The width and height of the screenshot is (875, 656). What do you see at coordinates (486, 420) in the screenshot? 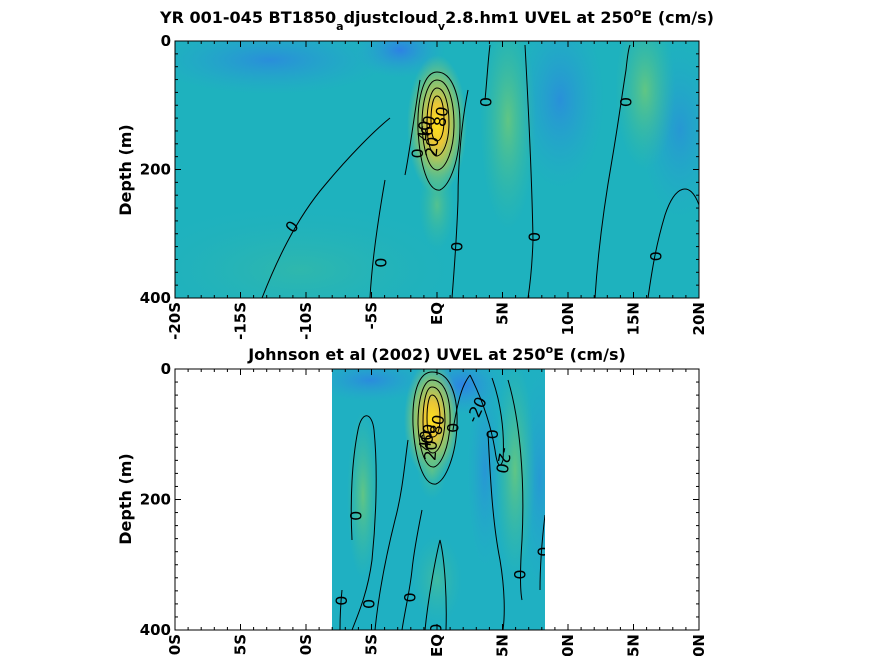
I see `bottom-contour-neg20` at bounding box center [486, 420].